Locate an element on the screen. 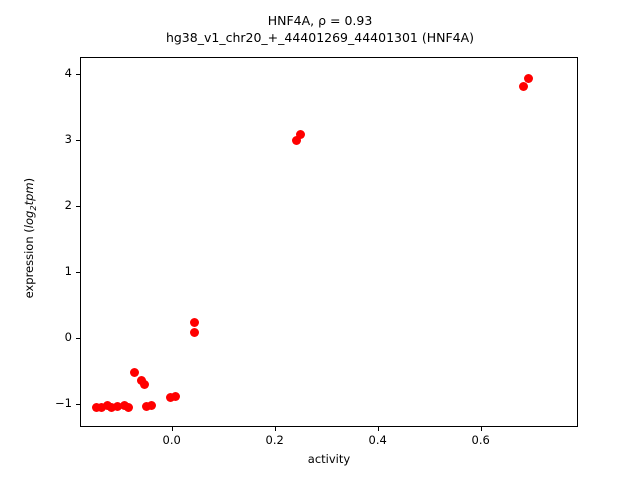 The image size is (640, 480). x-tick-label: 0.4 is located at coordinates (377, 440).